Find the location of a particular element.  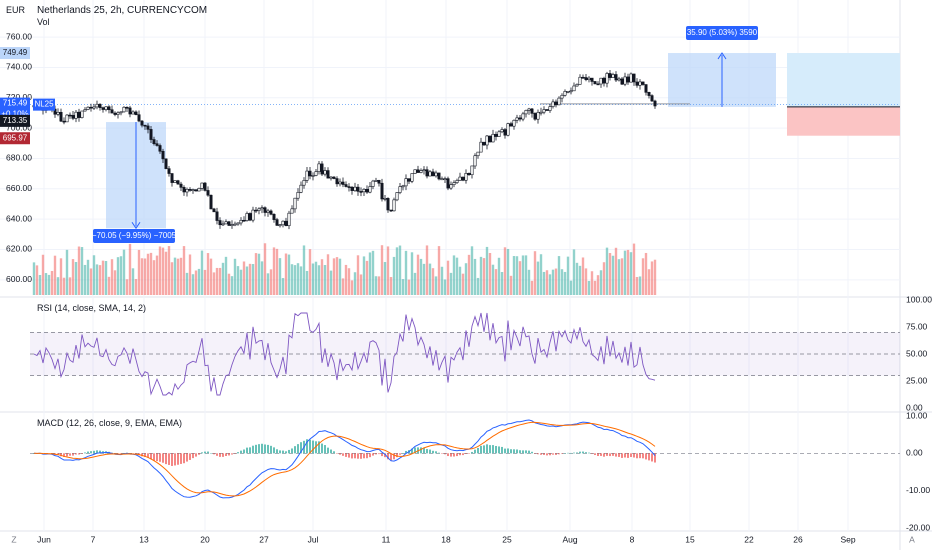

time-tick-label: 11 is located at coordinates (386, 539).